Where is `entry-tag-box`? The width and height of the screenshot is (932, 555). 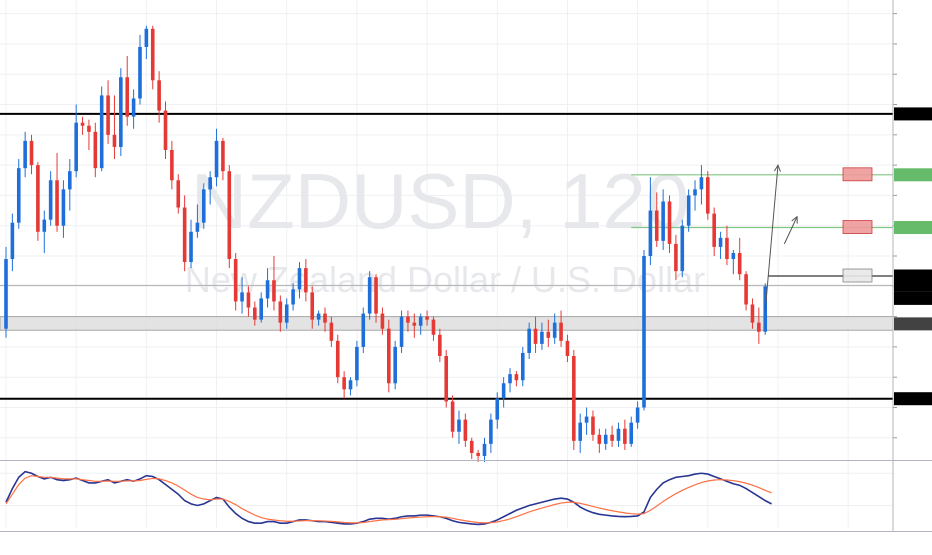
entry-tag-box is located at coordinates (857, 275).